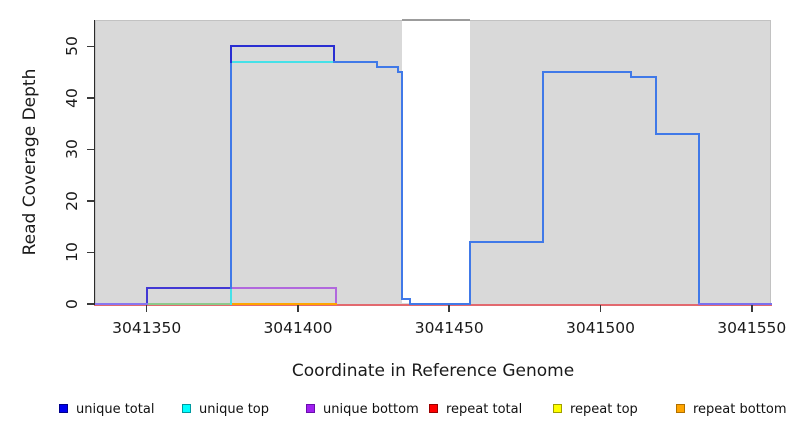 This screenshot has width=792, height=432. Describe the element at coordinates (284, 304) in the screenshot. I see `repeat-bottom-orange-line-segment` at that location.